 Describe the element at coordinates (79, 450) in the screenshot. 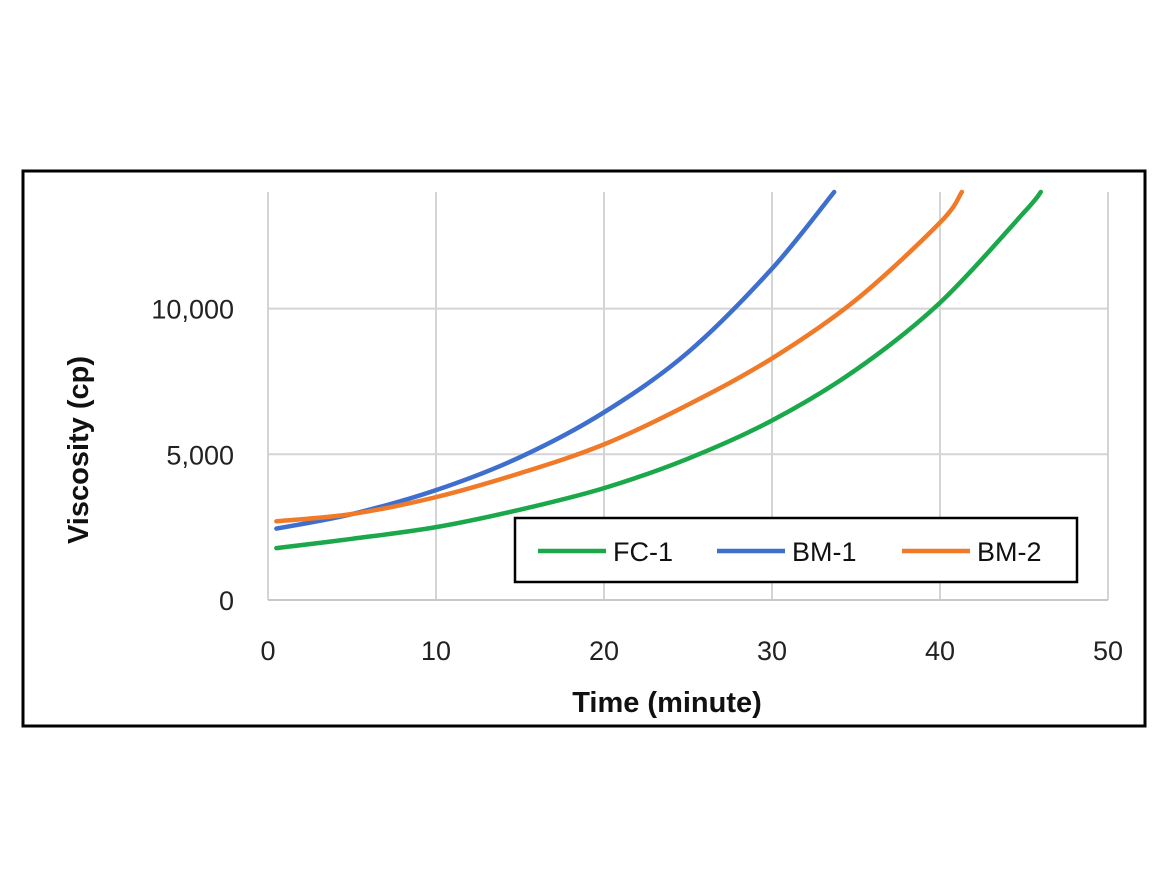

I see `y-axis-label: Viscosity (cp)` at that location.